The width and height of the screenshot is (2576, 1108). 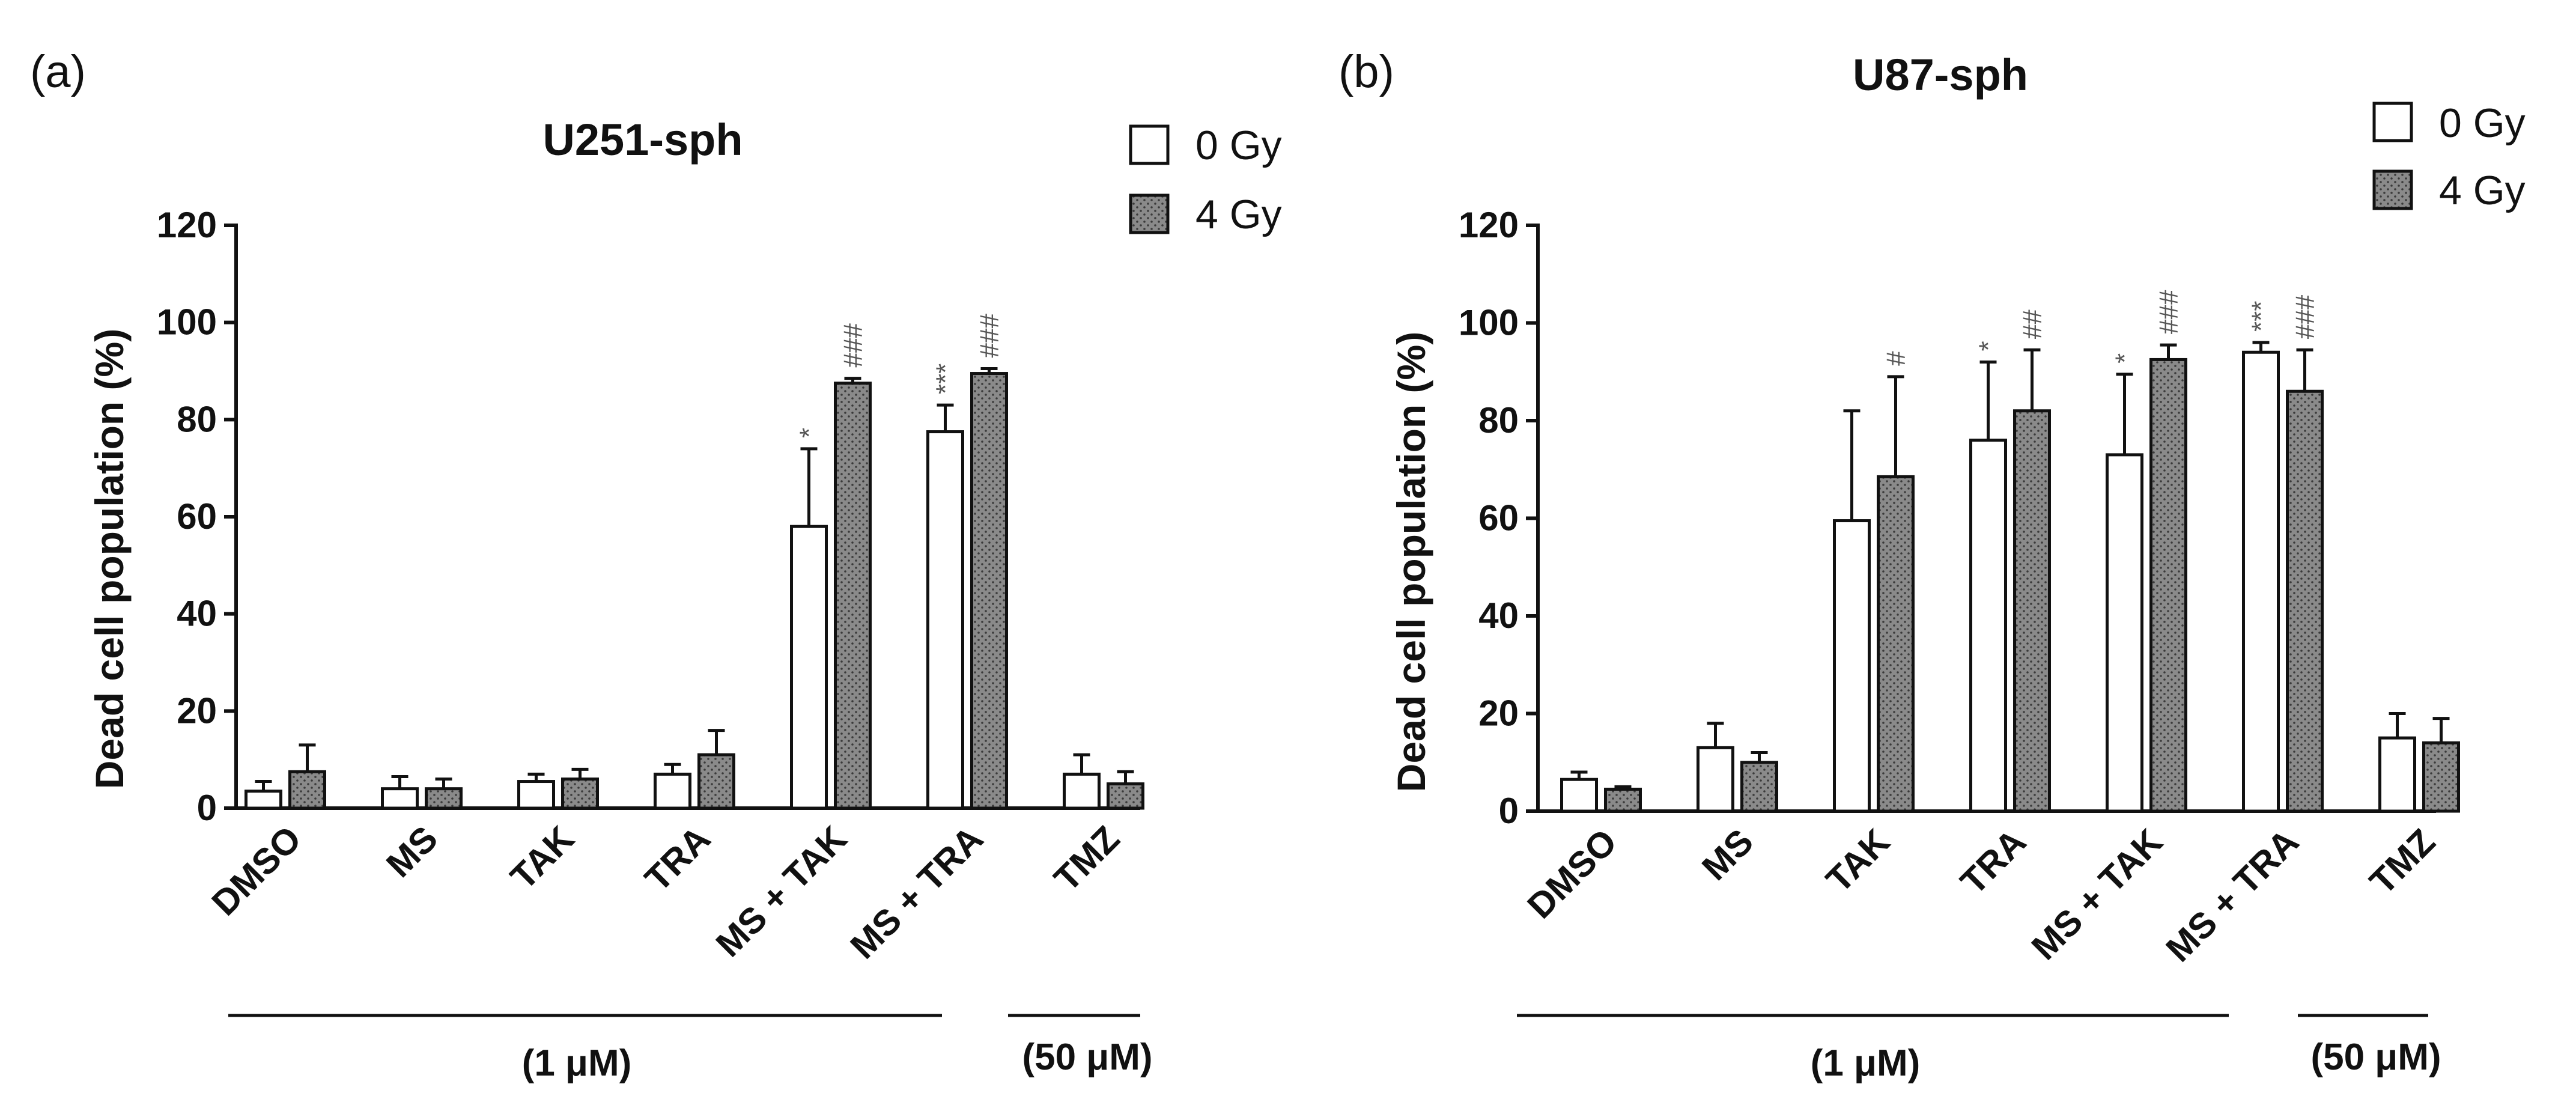 What do you see at coordinates (643, 140) in the screenshot?
I see `chart-title: U251-sph` at bounding box center [643, 140].